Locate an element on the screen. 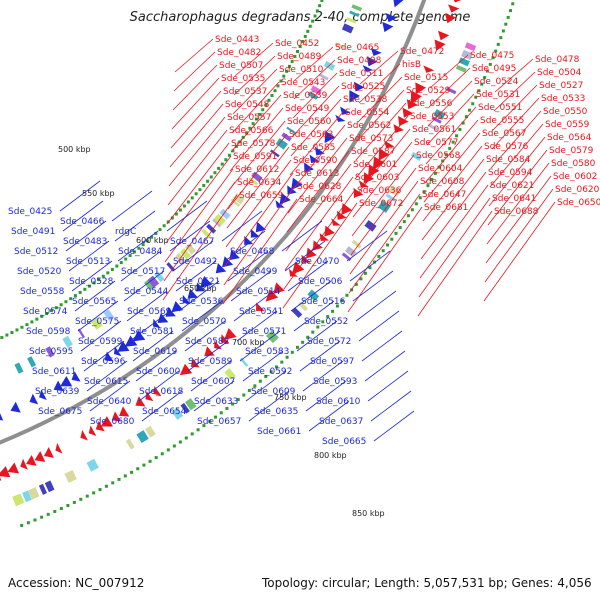 Image resolution: width=600 pixels, height=600 pixels. forward-gene-label: Sde_0584 is located at coordinates (508, 160).